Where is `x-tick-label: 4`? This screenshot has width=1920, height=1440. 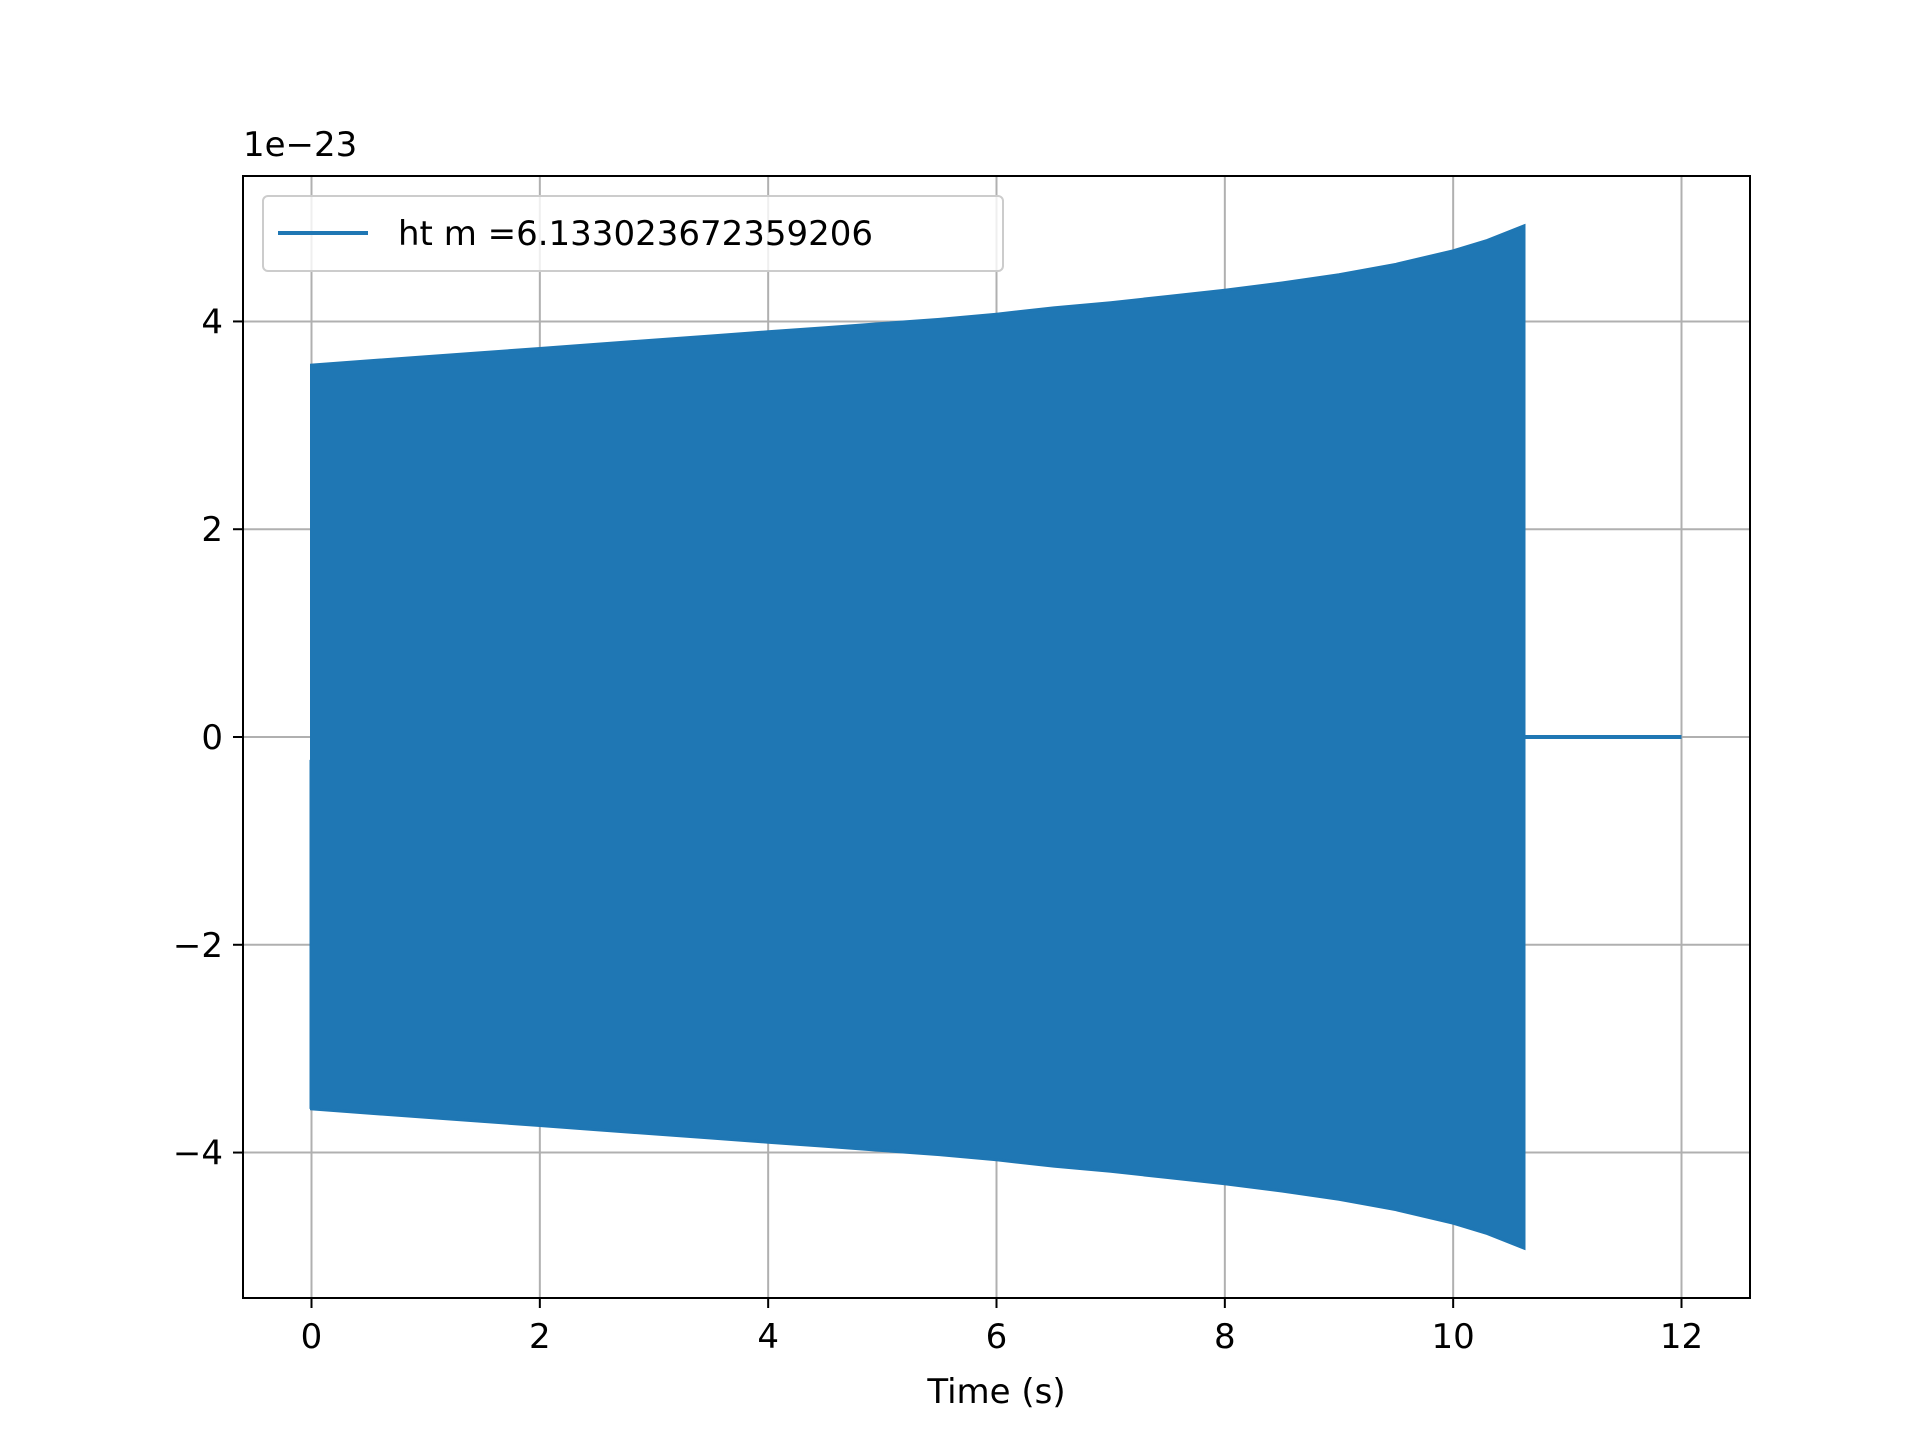 x-tick-label: 4 is located at coordinates (768, 1337).